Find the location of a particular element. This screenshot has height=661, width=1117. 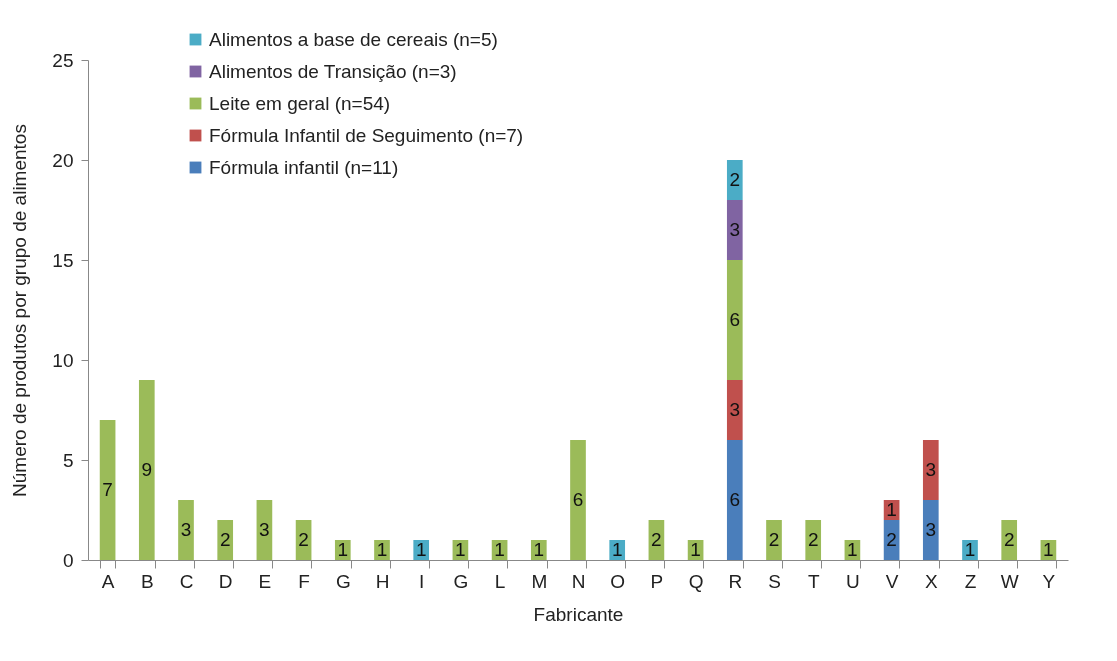

legend-label: Leite em geral (n=54) is located at coordinates (300, 103).